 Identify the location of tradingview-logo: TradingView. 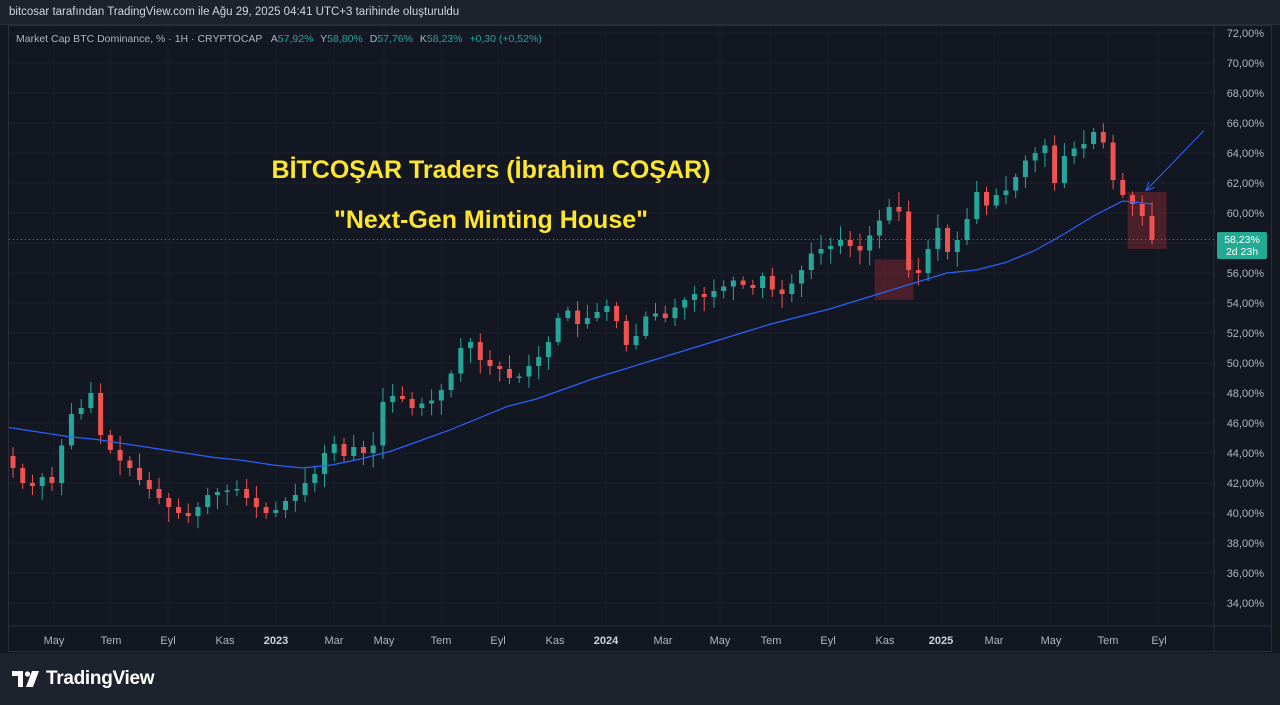
(83, 679).